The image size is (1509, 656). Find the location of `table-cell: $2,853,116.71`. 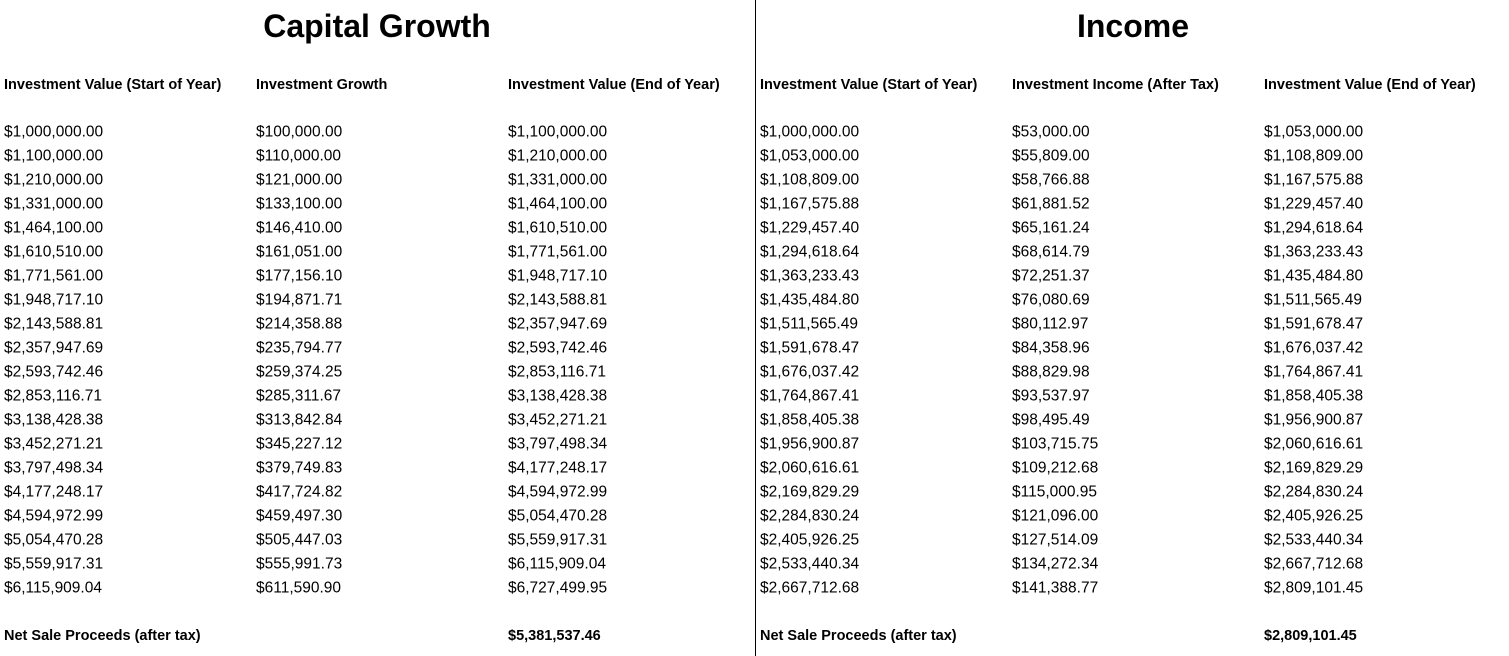

table-cell: $2,853,116.71 is located at coordinates (53, 396).